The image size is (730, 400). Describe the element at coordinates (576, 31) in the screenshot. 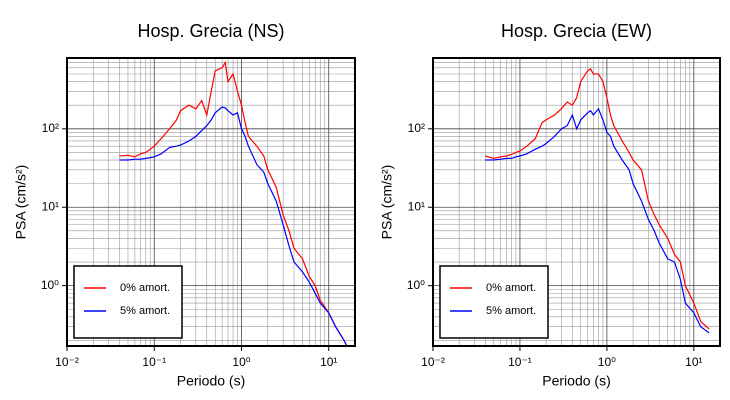

I see `chart-title: Hosp. Grecia (EW)` at that location.